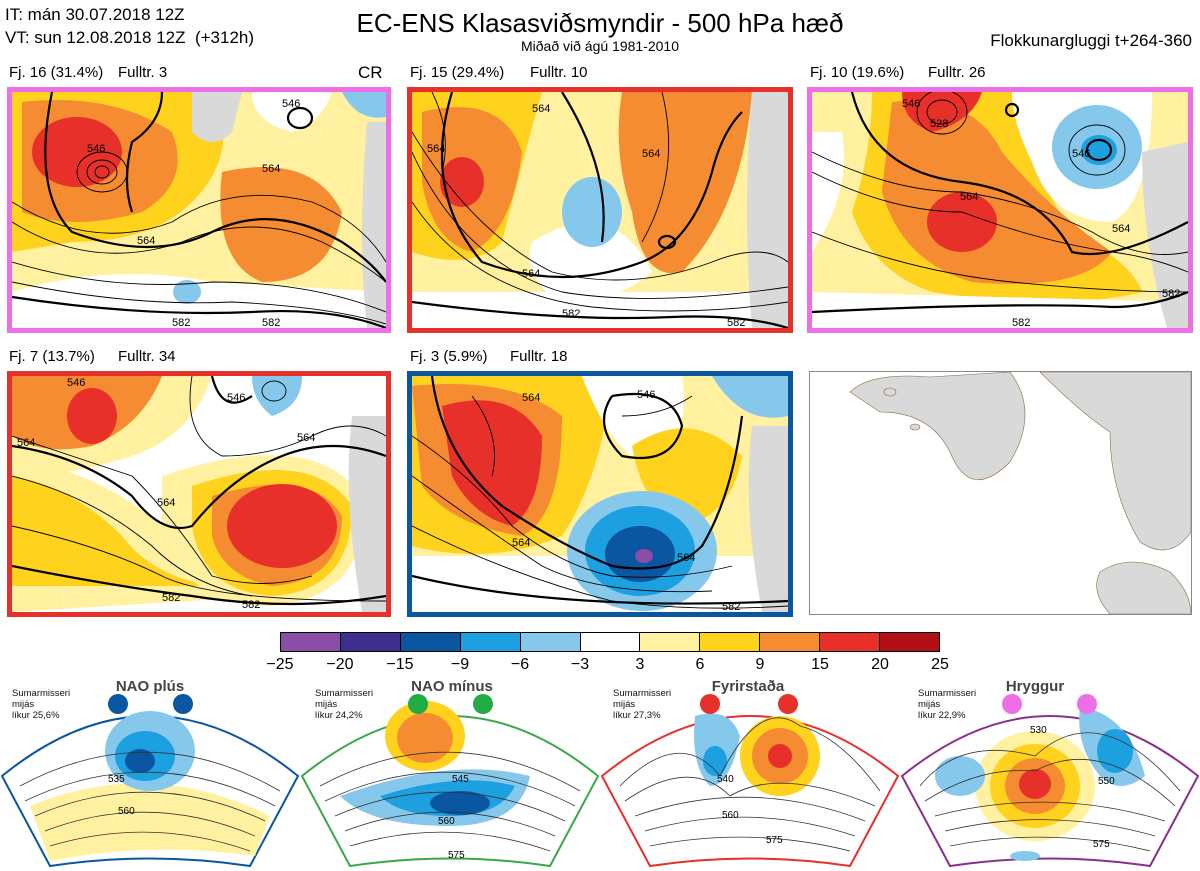  I want to click on colorbar, so click(610, 642).